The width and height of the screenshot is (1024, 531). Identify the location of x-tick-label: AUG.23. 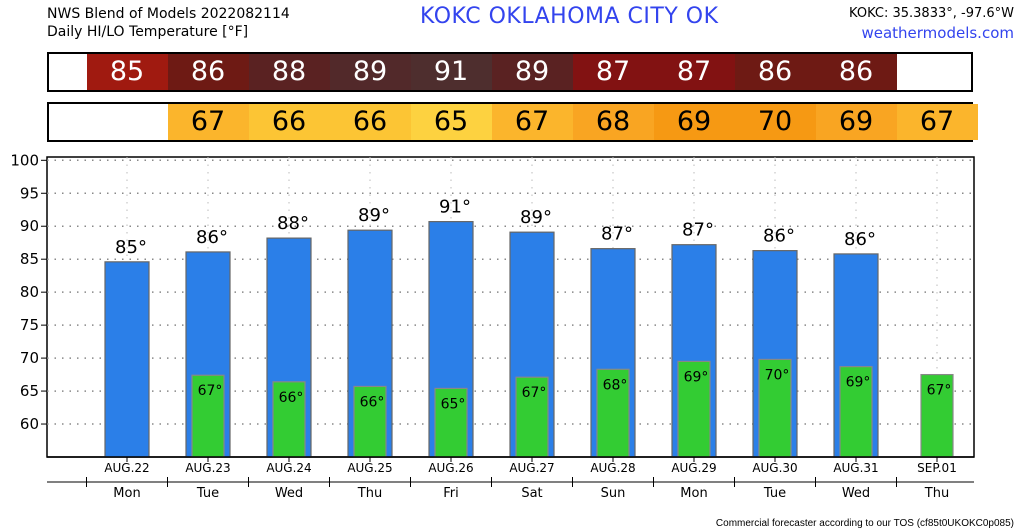
(207, 468).